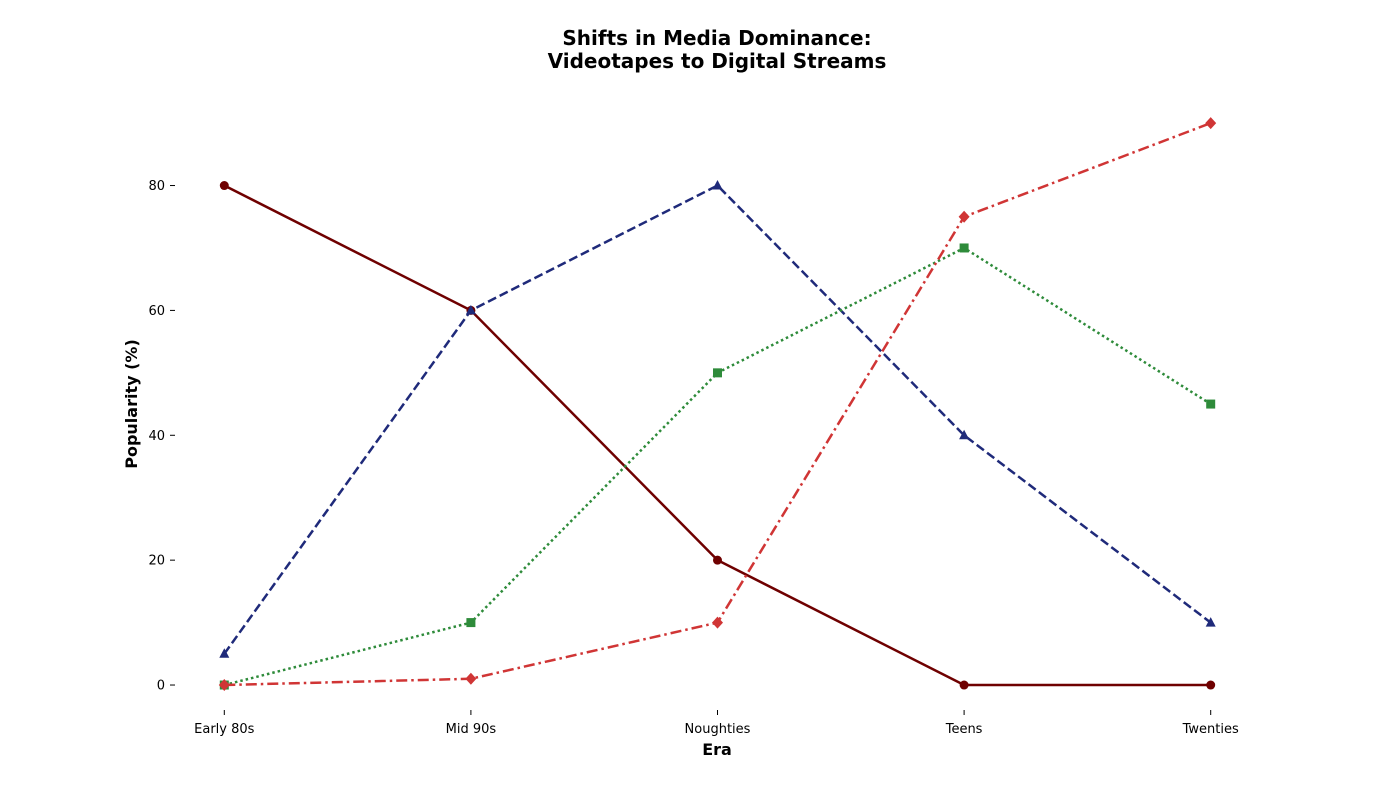 The image size is (1400, 800). What do you see at coordinates (717, 749) in the screenshot?
I see `x-axis-label: Era` at bounding box center [717, 749].